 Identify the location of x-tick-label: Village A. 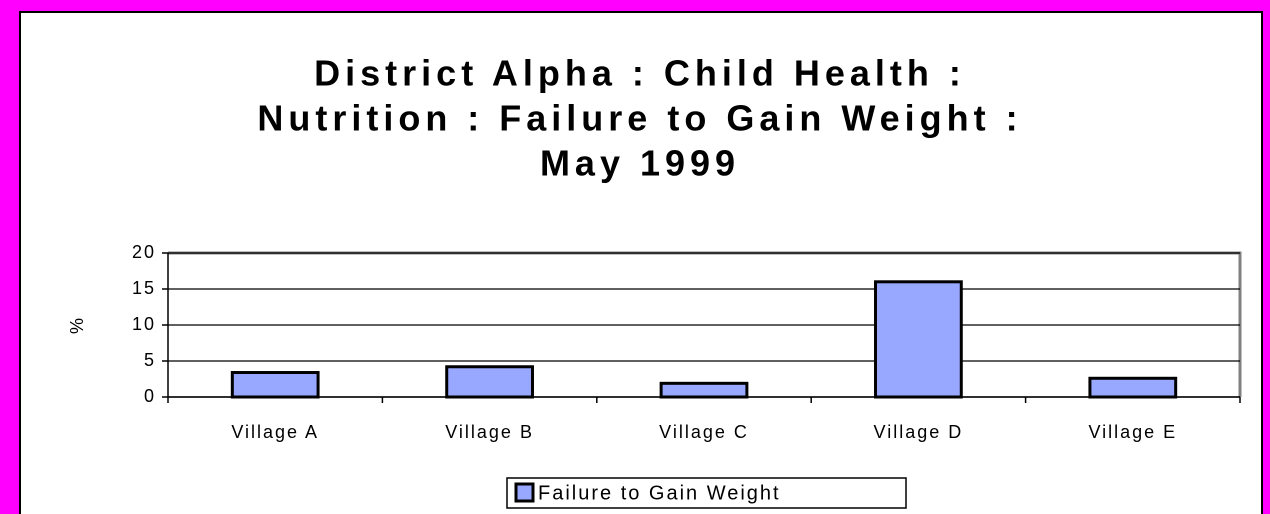
(275, 432).